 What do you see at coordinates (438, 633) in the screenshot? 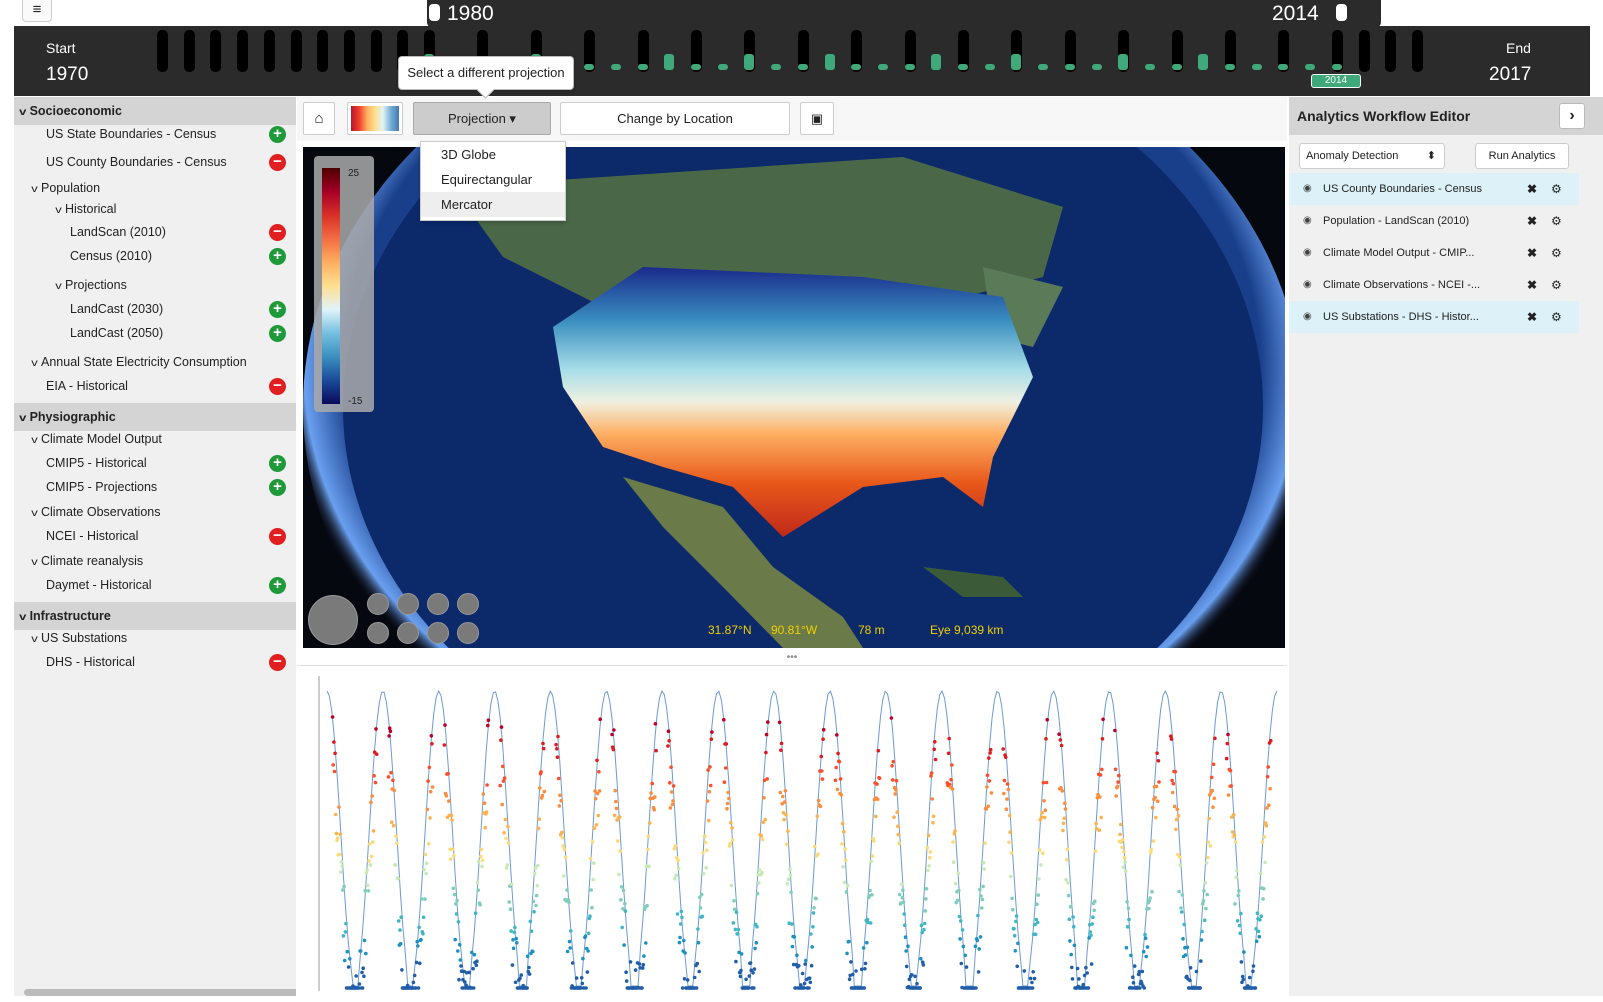
I see `tilt-down-button` at bounding box center [438, 633].